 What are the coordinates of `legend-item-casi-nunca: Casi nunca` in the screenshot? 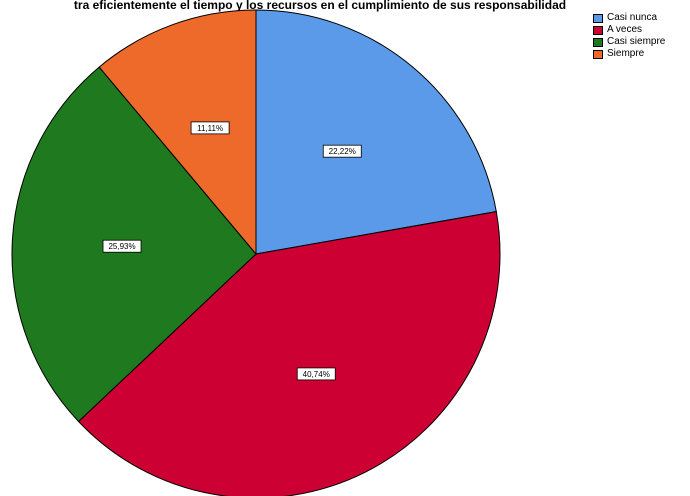 It's located at (629, 18).